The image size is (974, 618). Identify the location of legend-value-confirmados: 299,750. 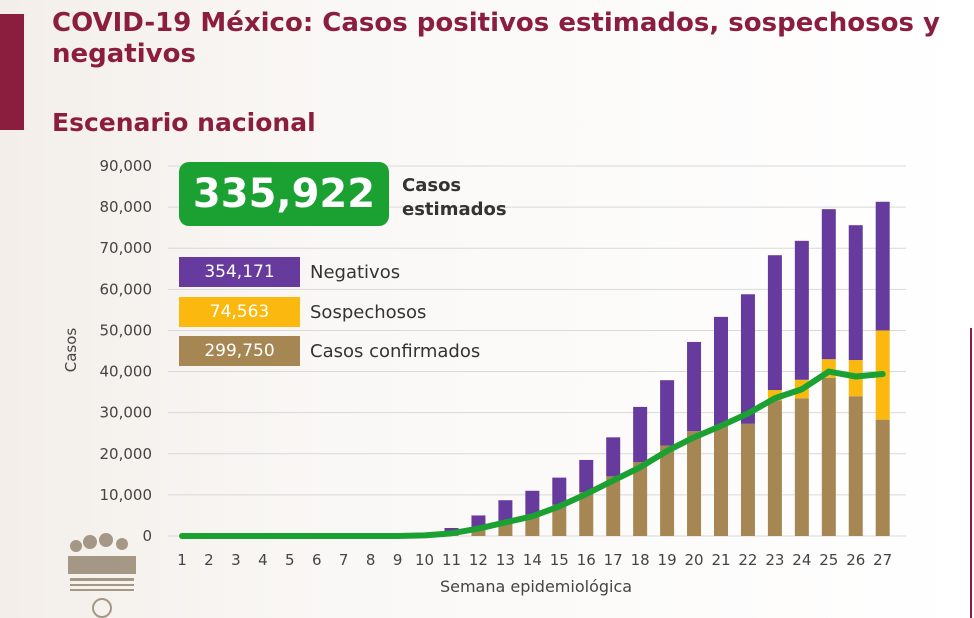
(239, 351).